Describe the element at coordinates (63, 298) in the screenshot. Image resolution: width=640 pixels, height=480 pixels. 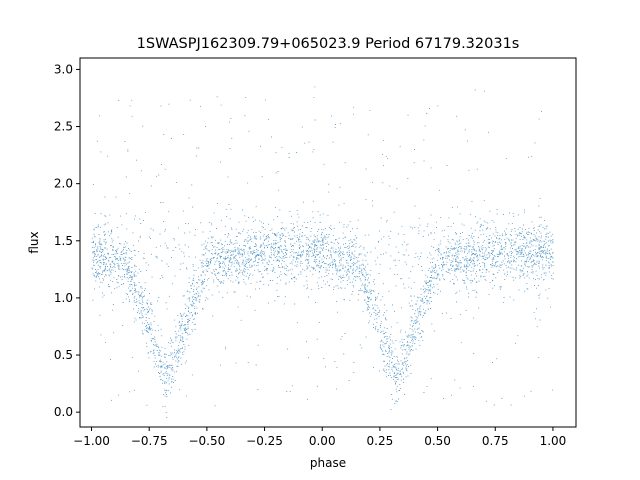
I see `y-tick-label: 1.0` at that location.